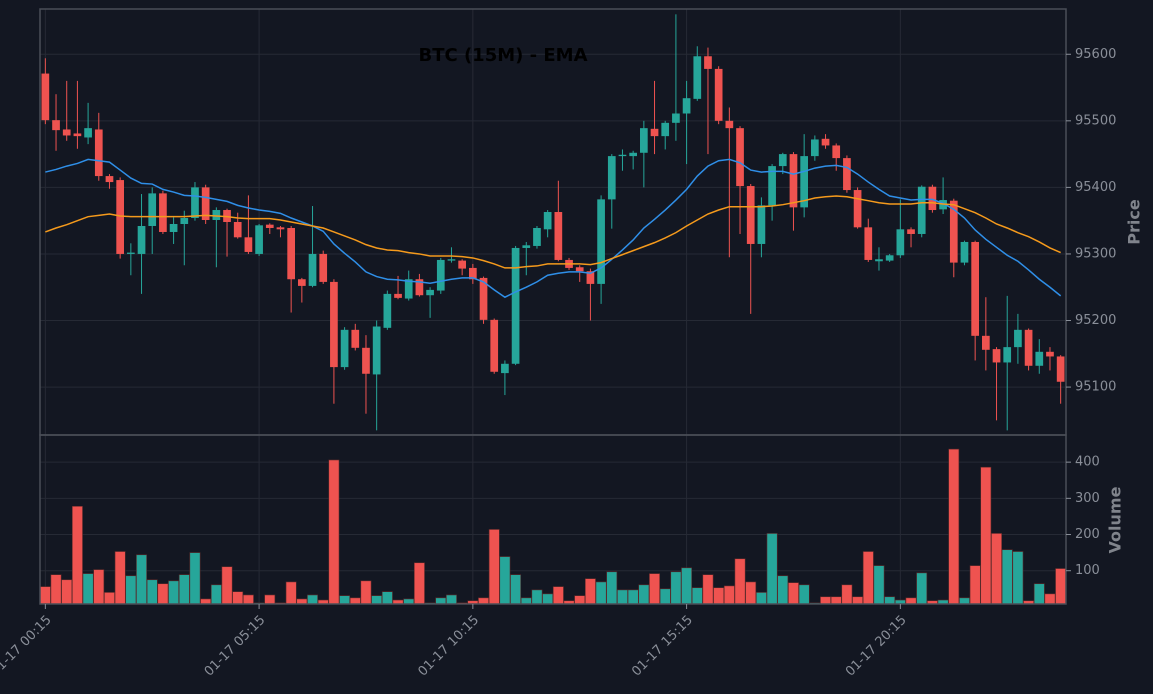 The width and height of the screenshot is (1153, 694). Describe the element at coordinates (502, 55) in the screenshot. I see `chart-title: BTC (15M) - EMA` at that location.